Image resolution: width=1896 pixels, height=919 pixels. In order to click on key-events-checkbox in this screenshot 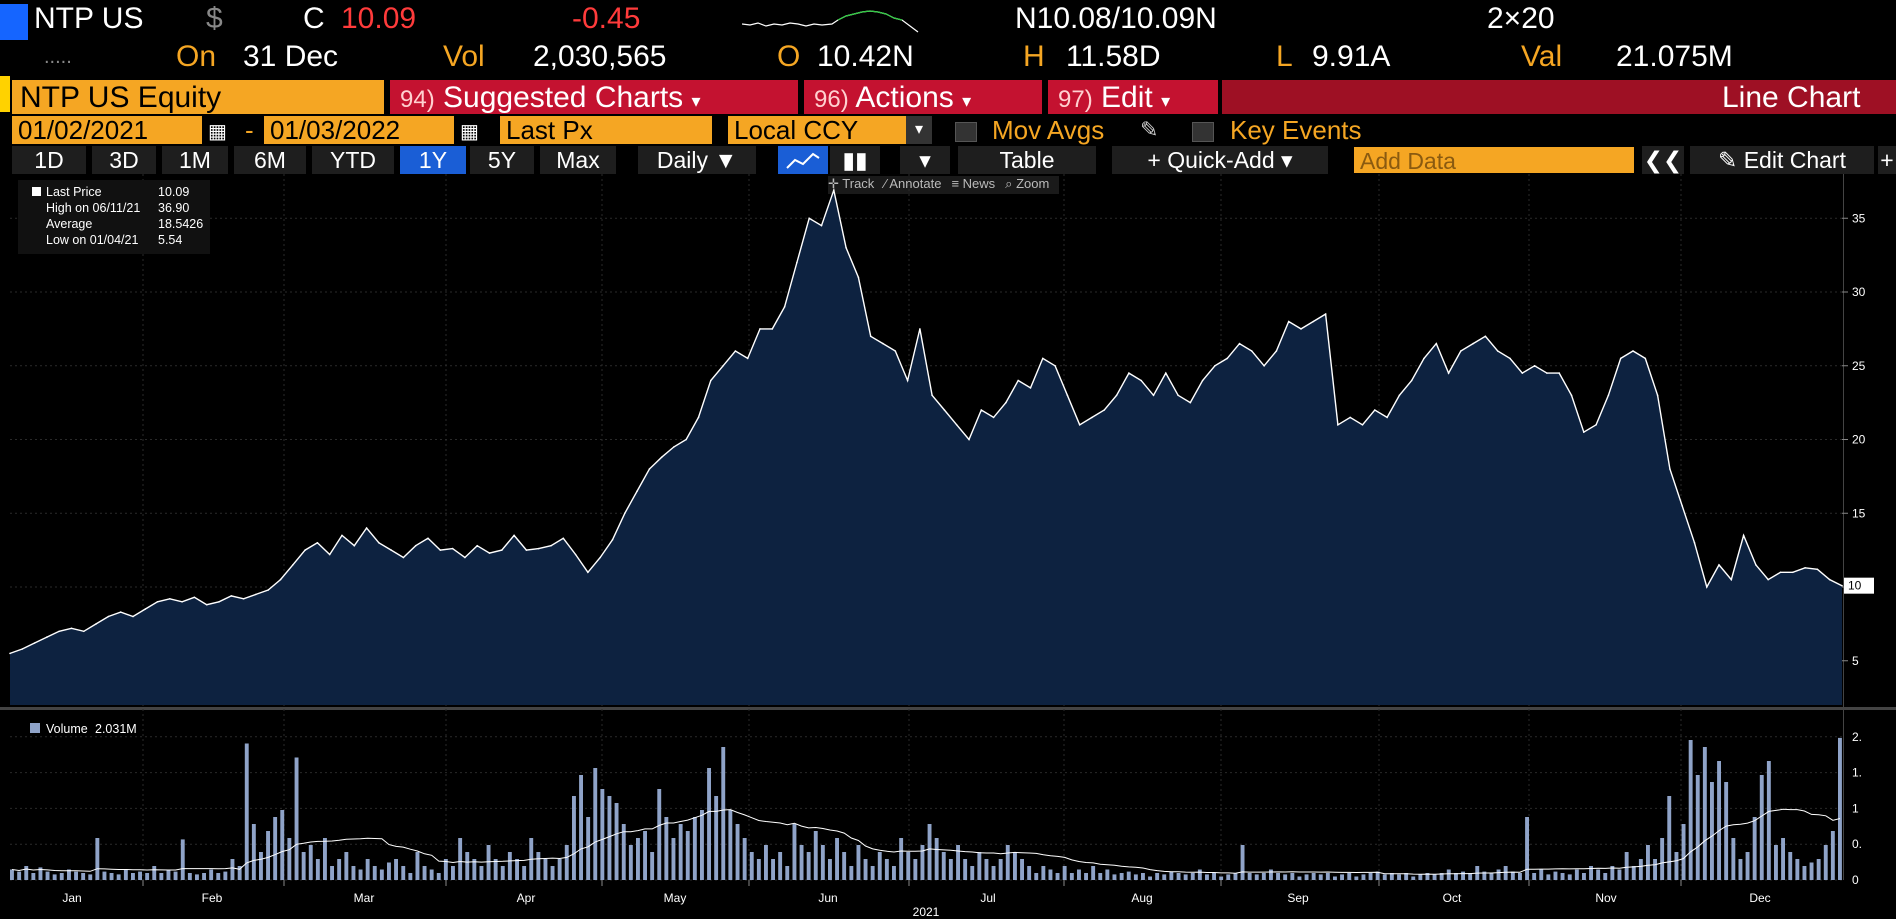, I will do `click(1203, 132)`.